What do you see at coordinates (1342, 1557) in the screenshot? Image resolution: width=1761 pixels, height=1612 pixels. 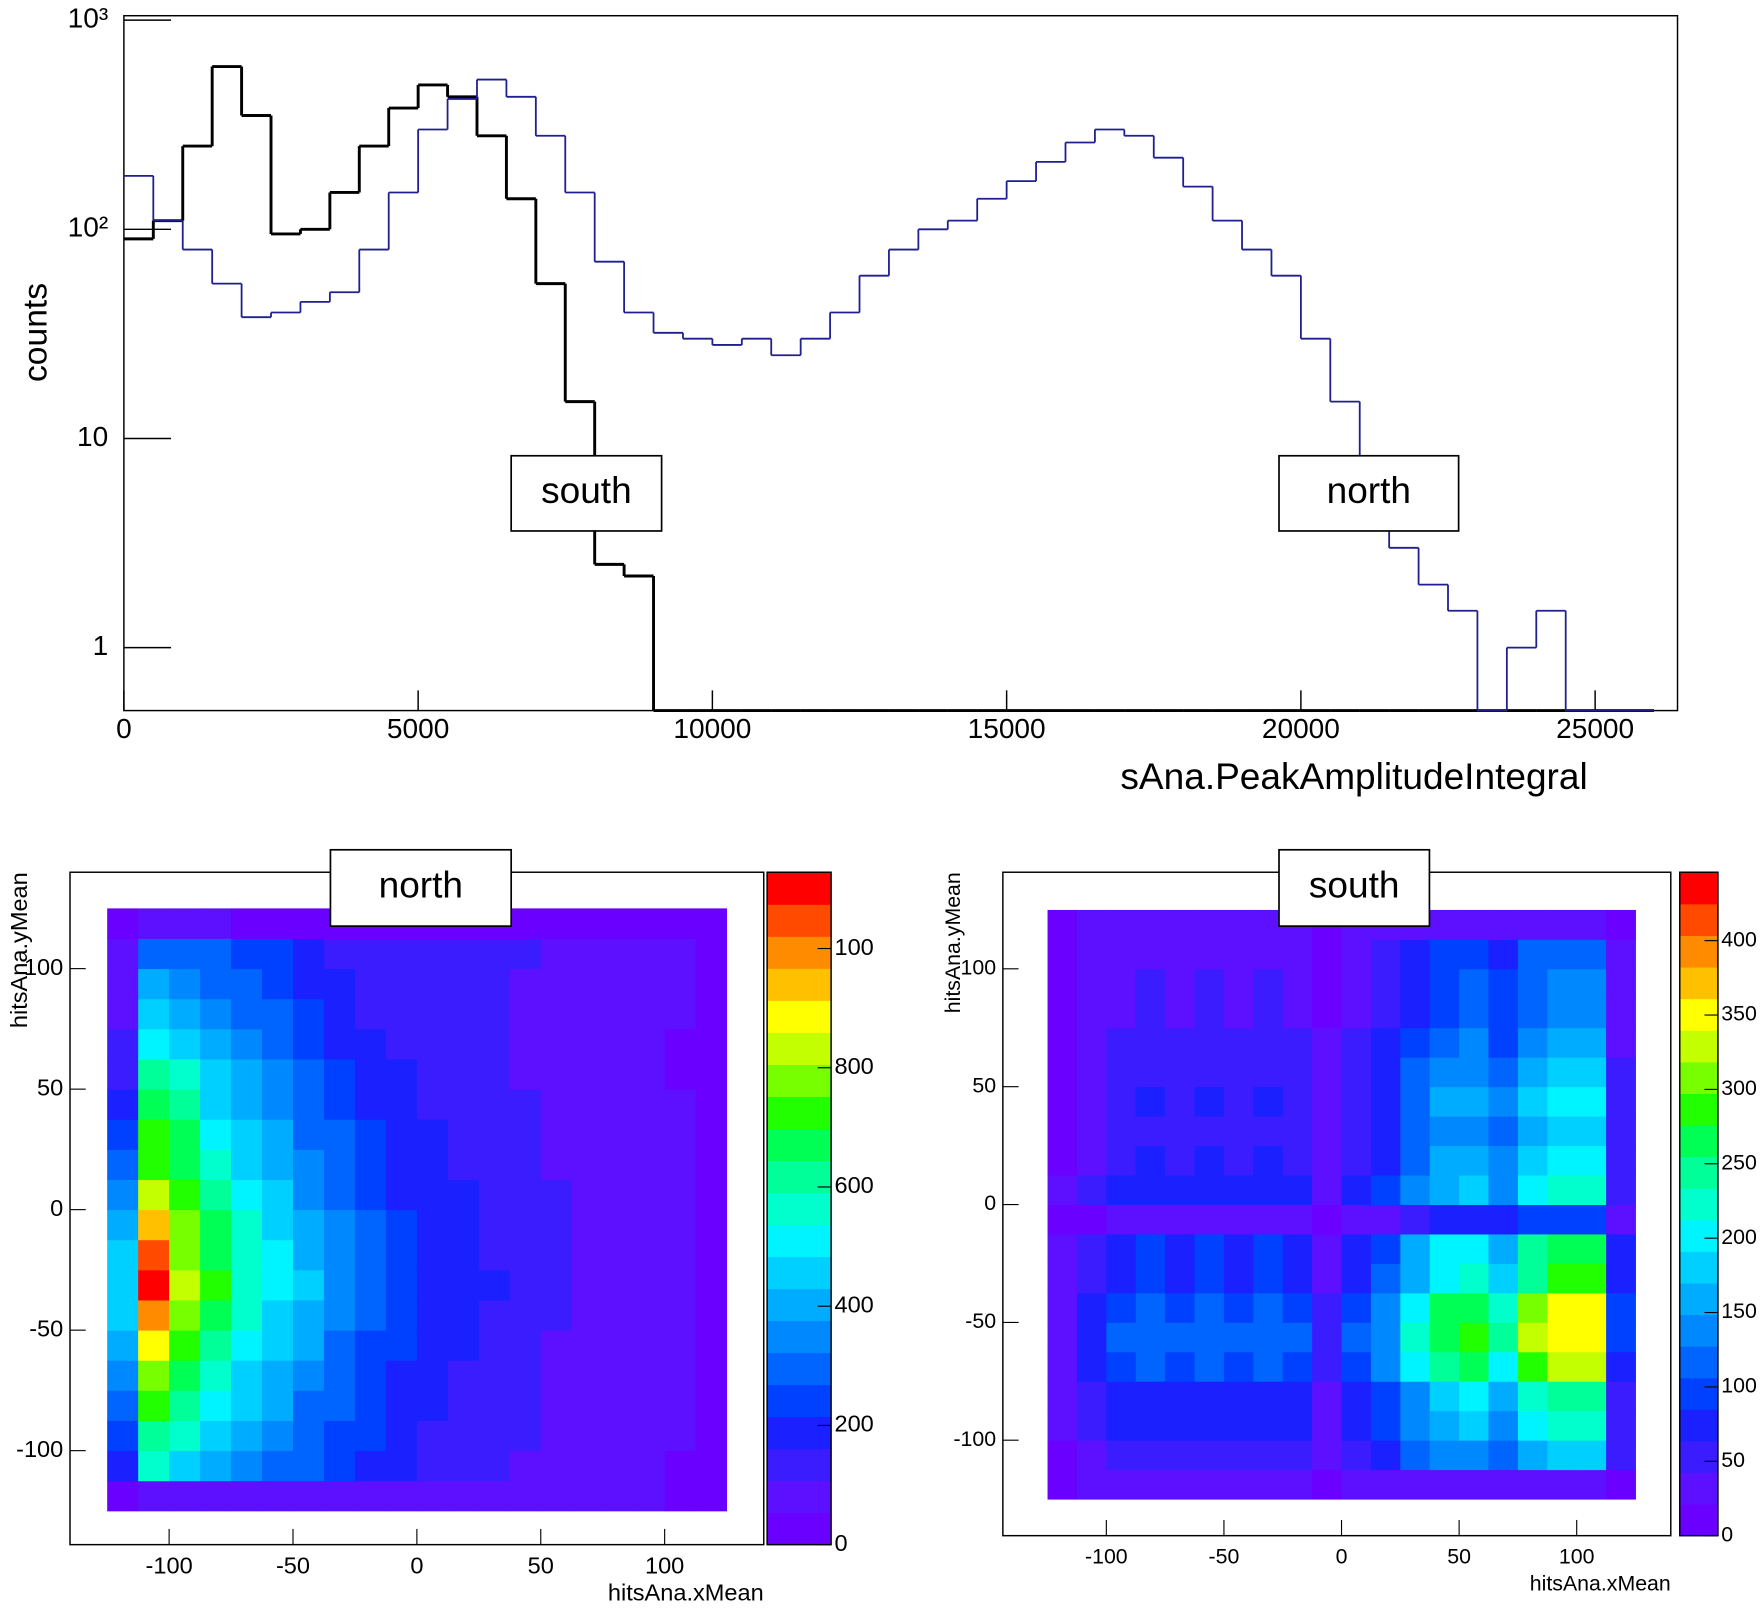 I see `x-tick-label: 0` at bounding box center [1342, 1557].